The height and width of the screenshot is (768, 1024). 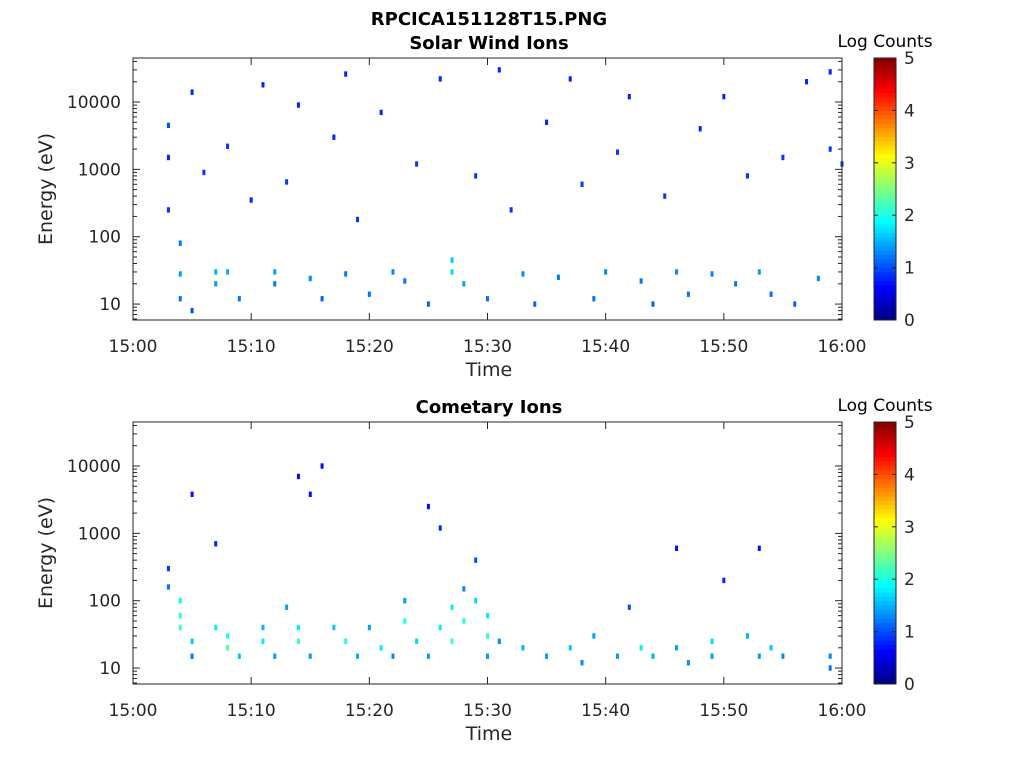 What do you see at coordinates (46, 553) in the screenshot?
I see `y-axis-label: Energy (eV)` at bounding box center [46, 553].